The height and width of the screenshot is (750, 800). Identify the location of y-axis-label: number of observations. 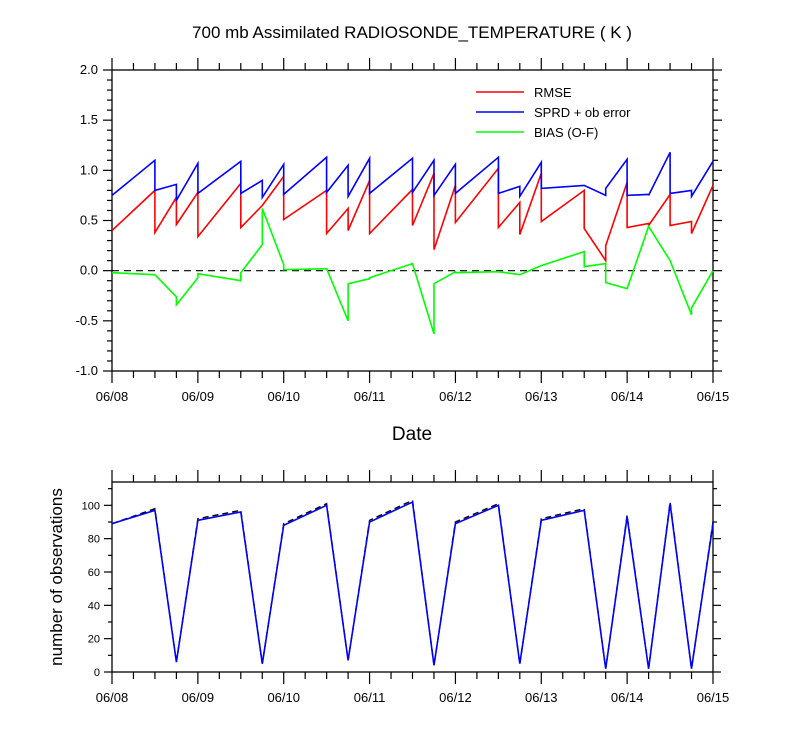
(56, 577).